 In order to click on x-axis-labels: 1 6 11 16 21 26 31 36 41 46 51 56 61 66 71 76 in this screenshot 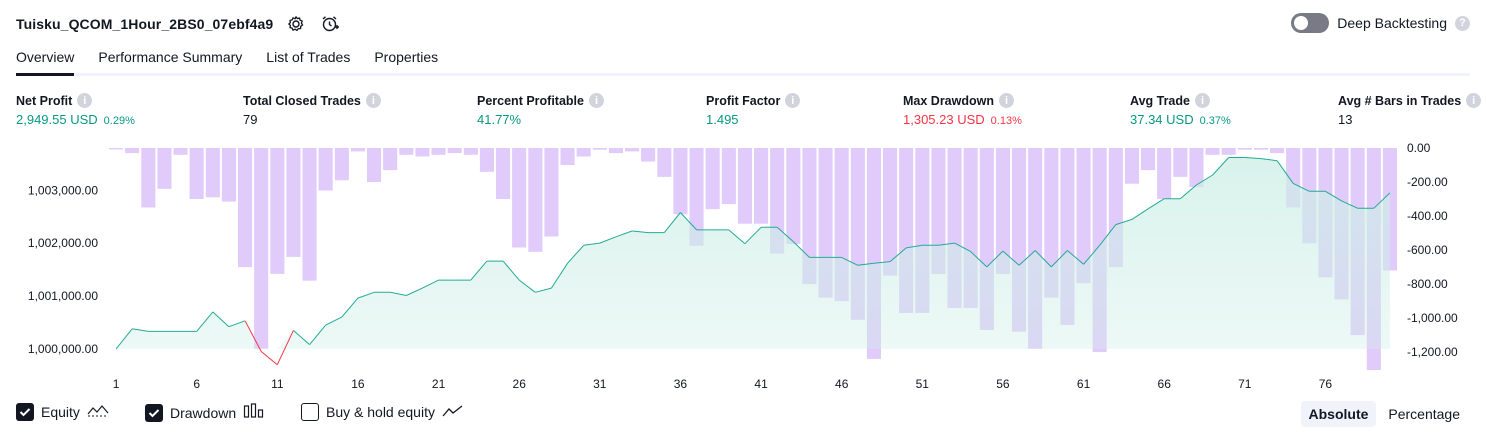, I will do `click(723, 384)`.